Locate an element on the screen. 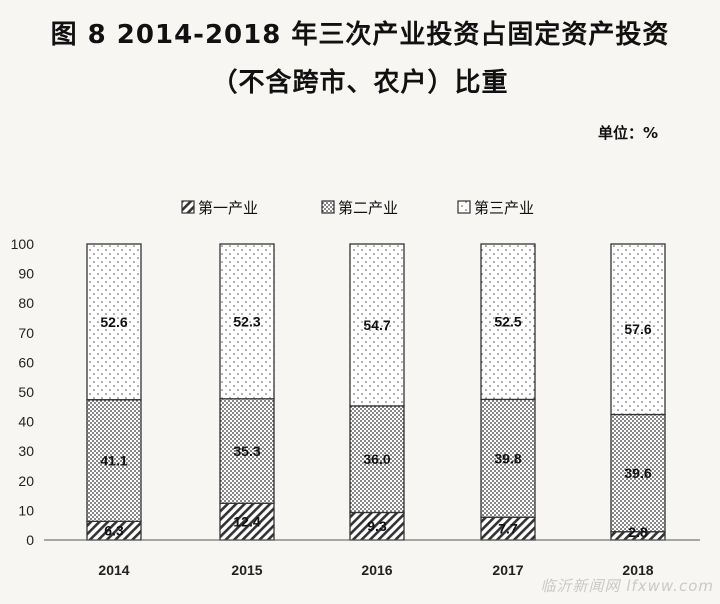 Image resolution: width=720 pixels, height=604 pixels. data-label: 52.3 is located at coordinates (246, 321).